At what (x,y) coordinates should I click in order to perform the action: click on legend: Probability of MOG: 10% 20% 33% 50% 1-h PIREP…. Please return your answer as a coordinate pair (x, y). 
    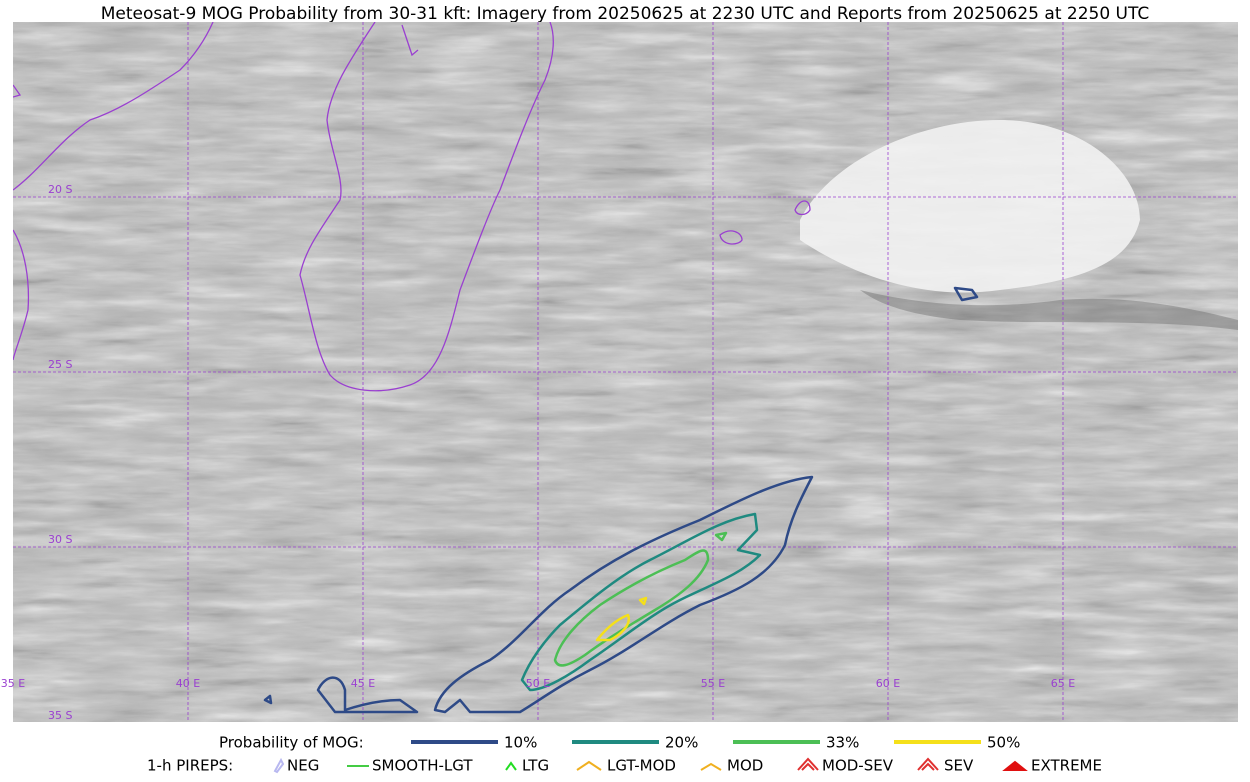
    Looking at the image, I should click on (624, 754).